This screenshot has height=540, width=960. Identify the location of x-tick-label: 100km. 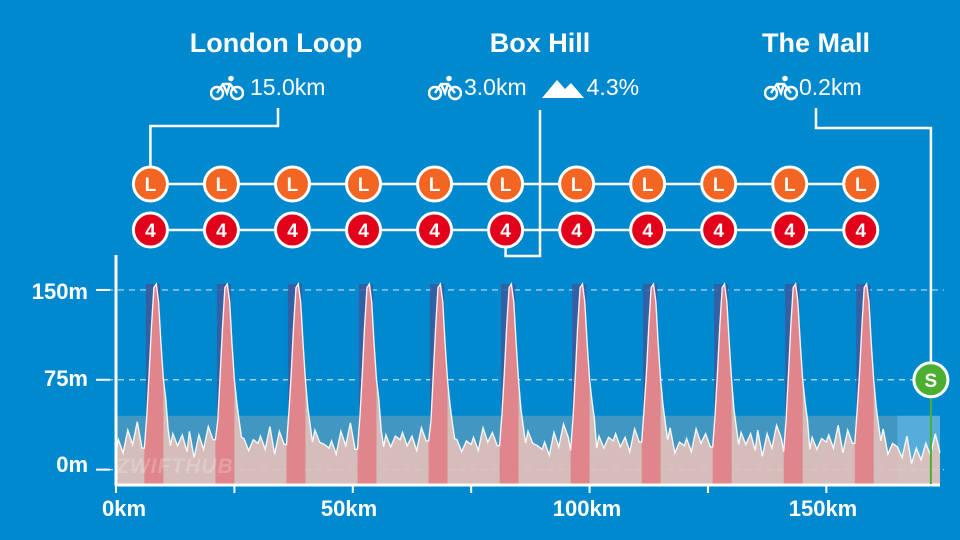
(587, 508).